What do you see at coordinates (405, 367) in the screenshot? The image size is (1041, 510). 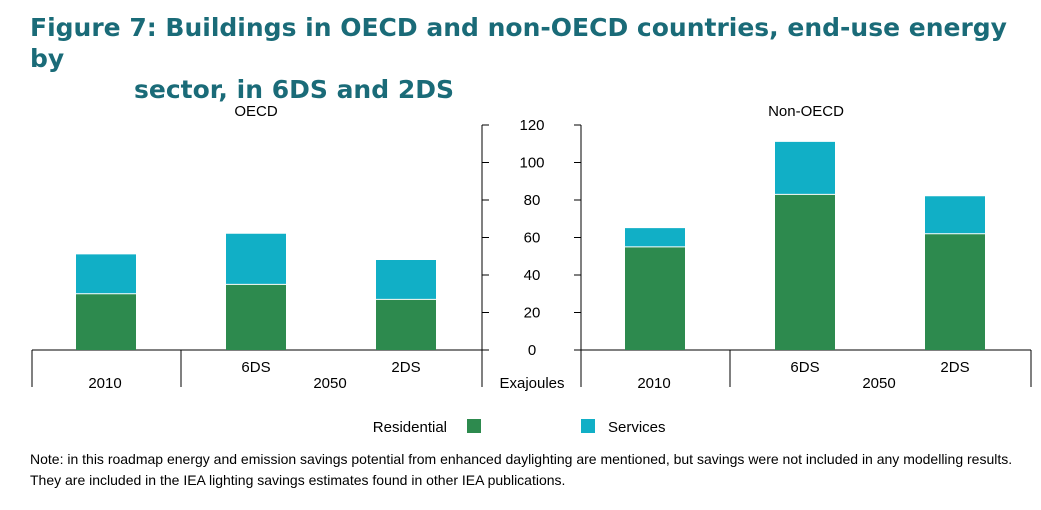 I see `bar-label-0-2: 2DS` at bounding box center [405, 367].